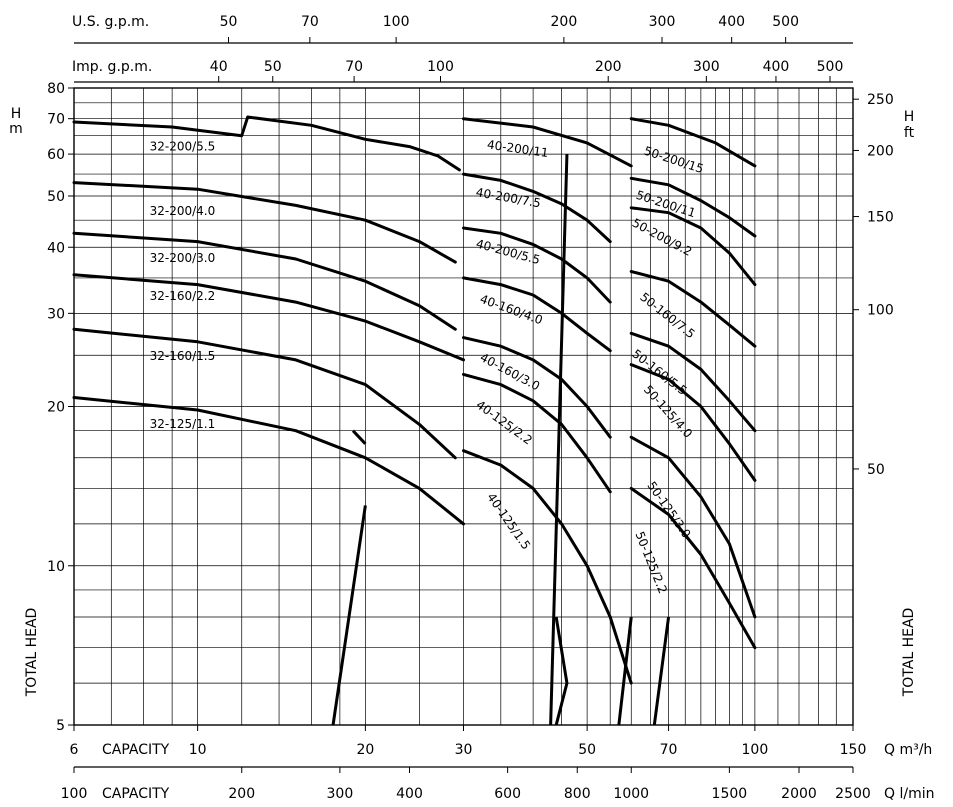  What do you see at coordinates (507, 794) in the screenshot?
I see `lmin-tick-label: 600` at bounding box center [507, 794].